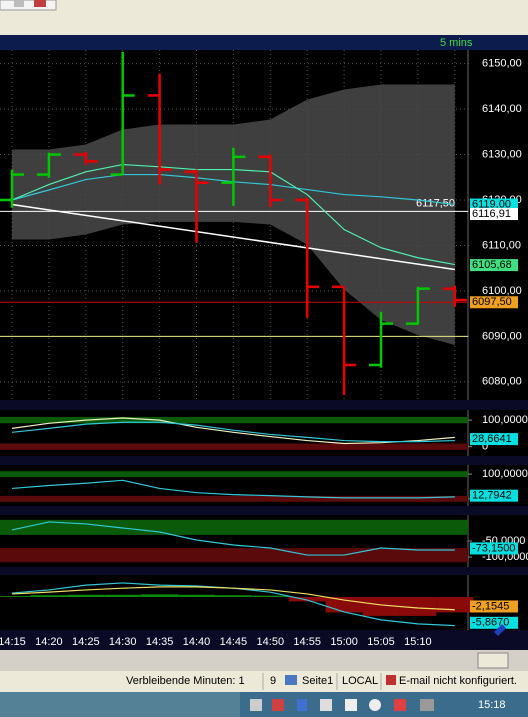 This screenshot has width=528, height=717. Describe the element at coordinates (271, 642) in the screenshot. I see `x-tick-label: 14:50` at that location.